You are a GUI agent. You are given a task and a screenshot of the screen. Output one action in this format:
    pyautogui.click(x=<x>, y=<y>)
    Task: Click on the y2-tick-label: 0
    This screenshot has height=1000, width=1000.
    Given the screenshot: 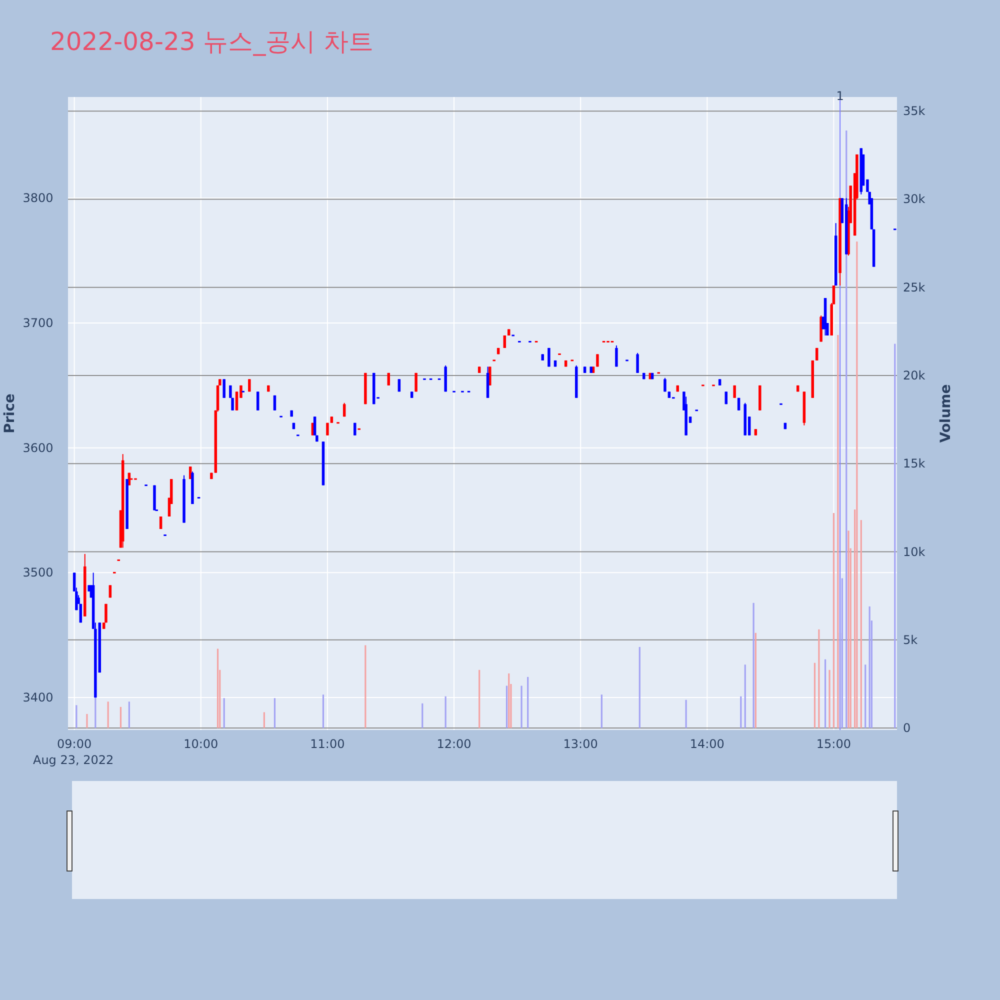 What is the action you would take?
    pyautogui.click(x=907, y=728)
    